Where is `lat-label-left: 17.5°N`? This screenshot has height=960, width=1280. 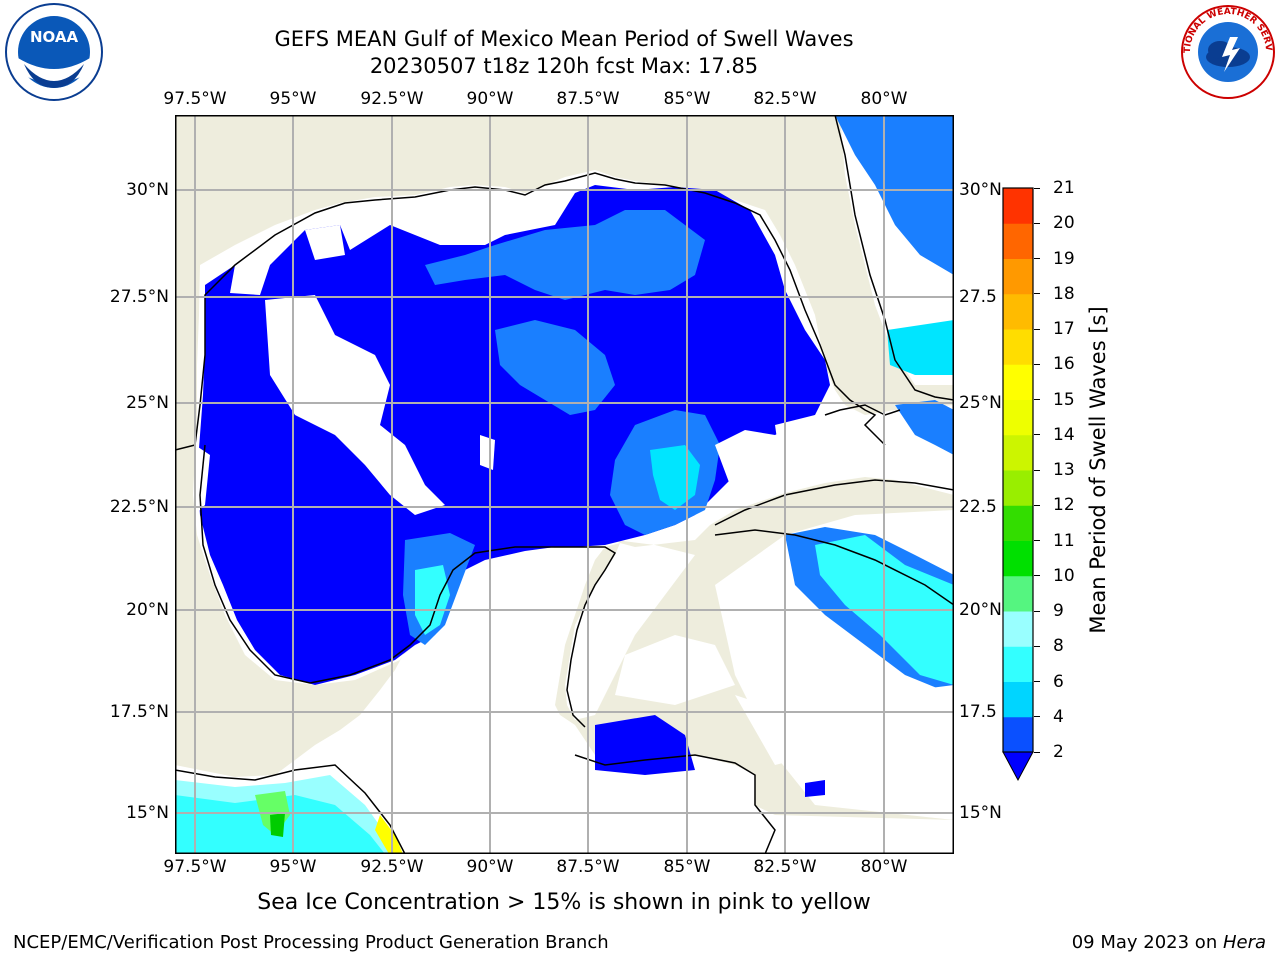
lat-label-left: 17.5°N is located at coordinates (139, 712).